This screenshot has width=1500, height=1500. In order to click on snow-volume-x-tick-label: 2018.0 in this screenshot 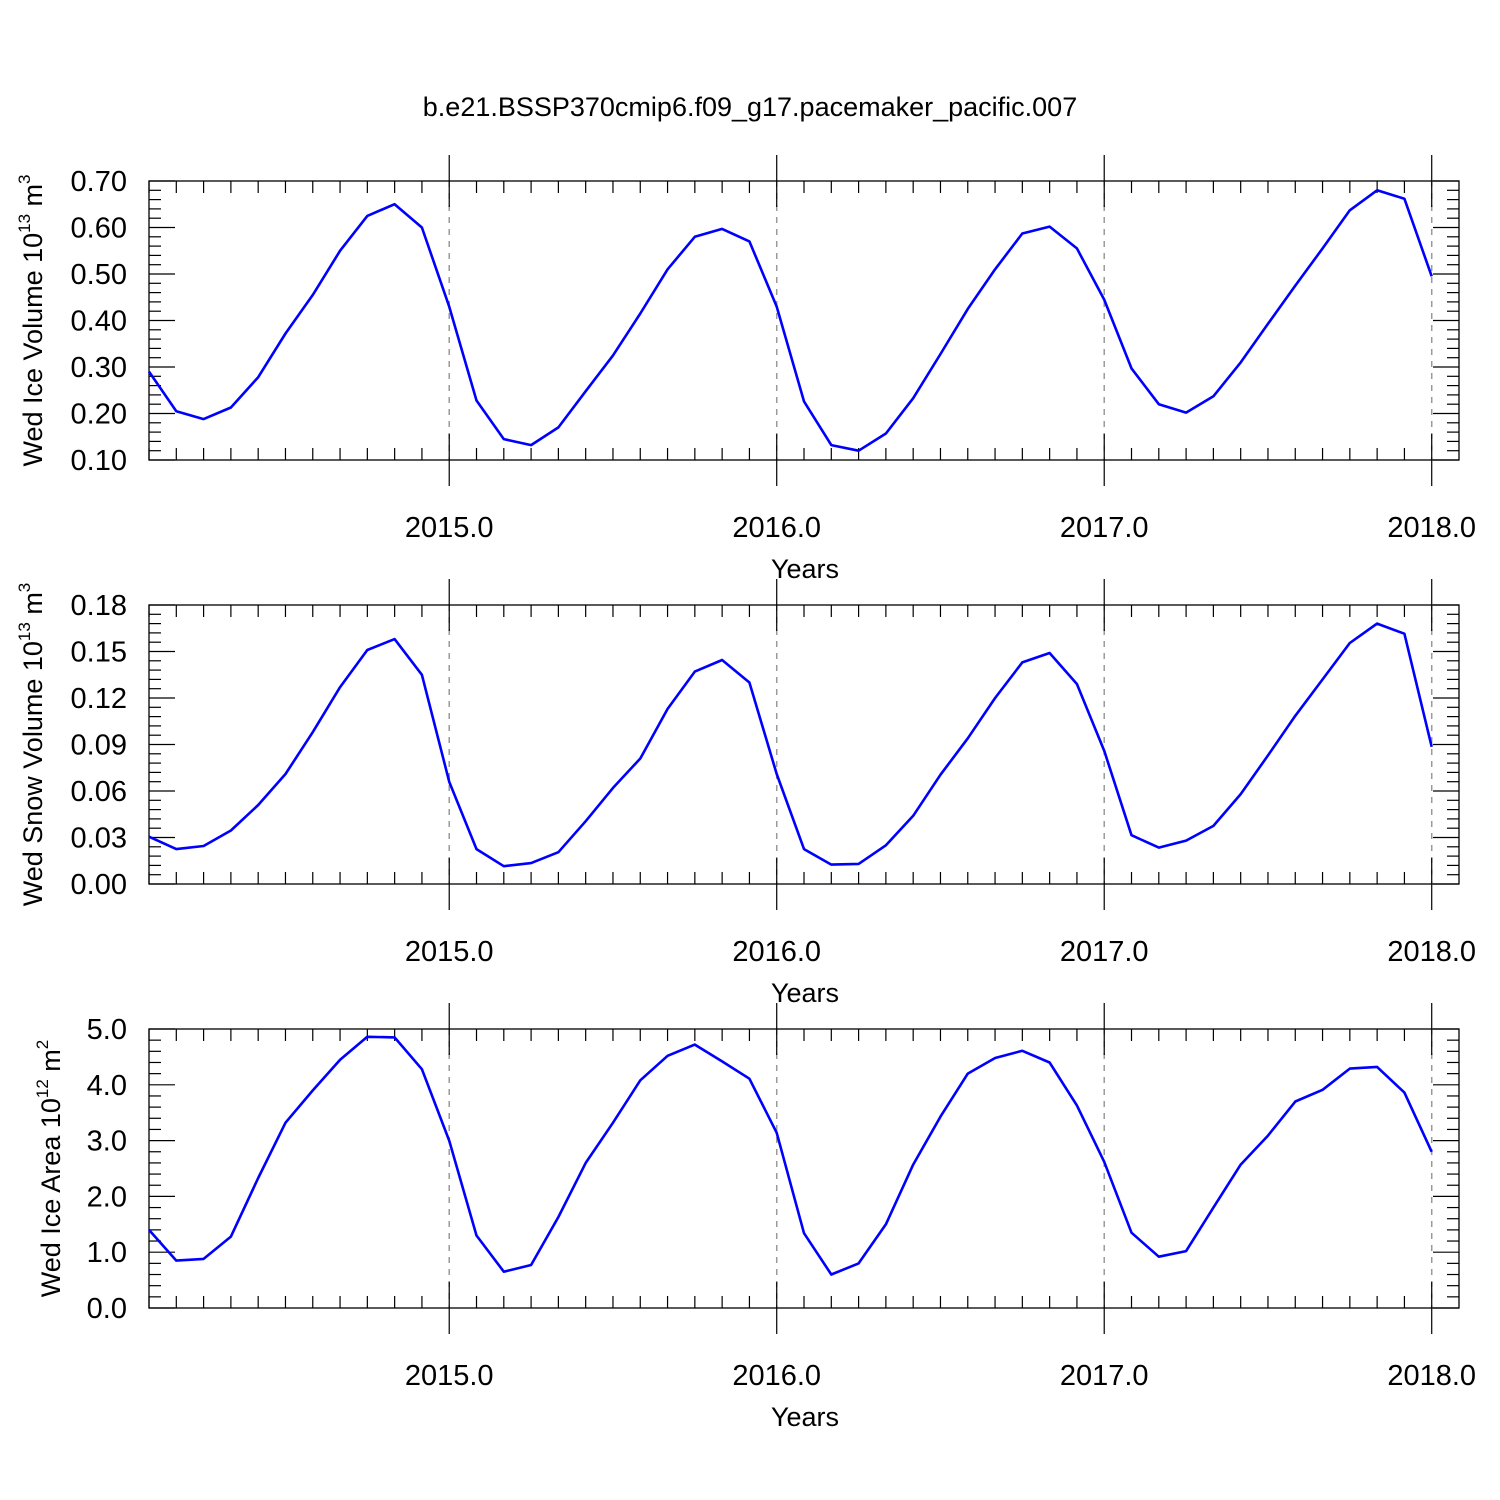, I will do `click(1431, 952)`.